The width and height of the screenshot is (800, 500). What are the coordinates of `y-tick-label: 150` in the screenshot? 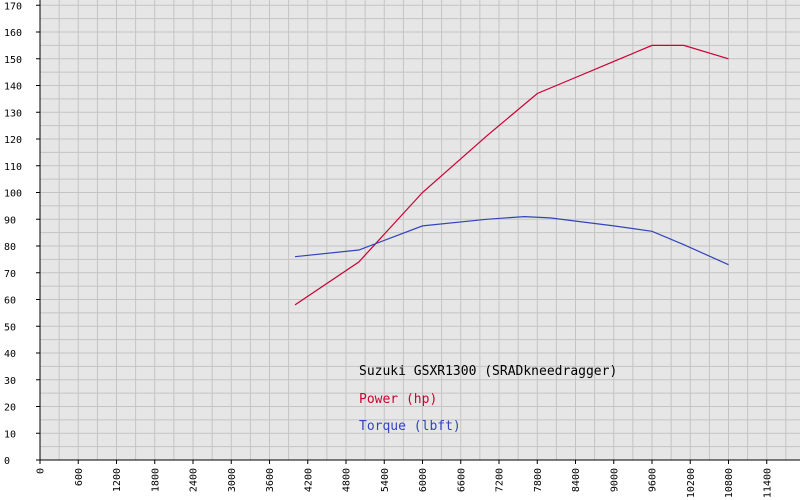 It's located at (13, 60).